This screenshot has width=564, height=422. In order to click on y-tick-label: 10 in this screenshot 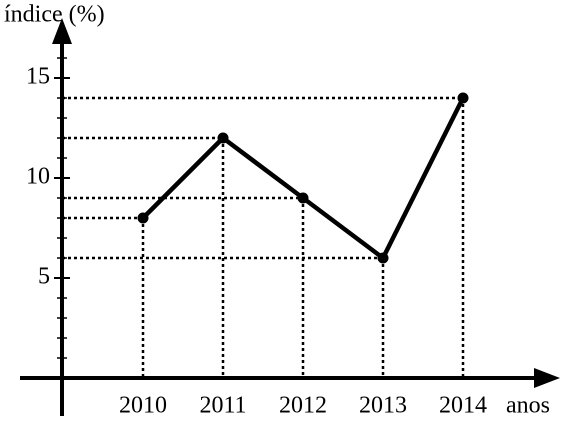, I will do `click(38, 177)`.